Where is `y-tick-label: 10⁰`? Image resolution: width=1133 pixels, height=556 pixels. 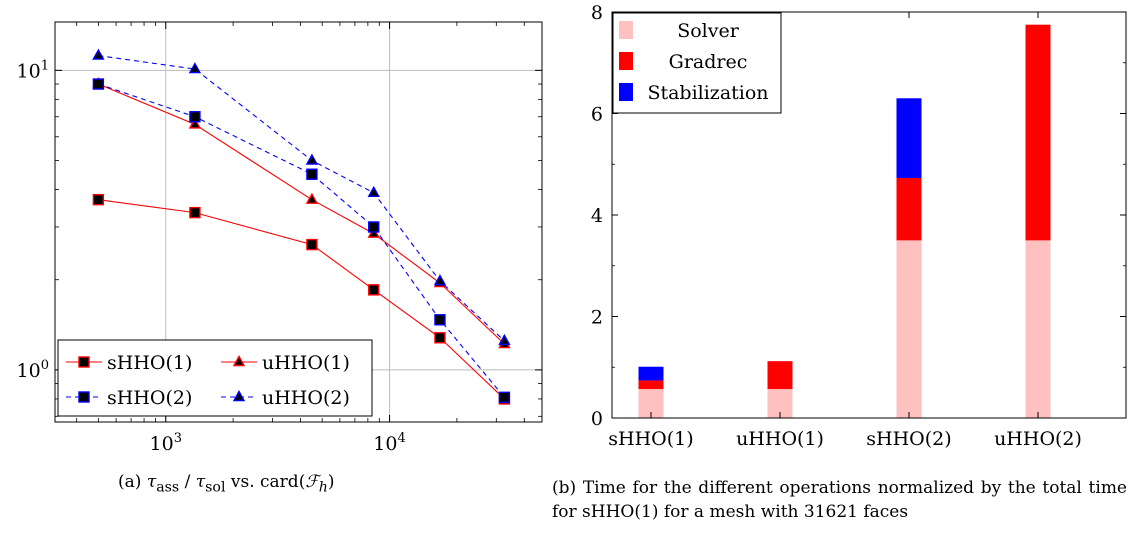
y-tick-label: 10⁰ is located at coordinates (33, 370).